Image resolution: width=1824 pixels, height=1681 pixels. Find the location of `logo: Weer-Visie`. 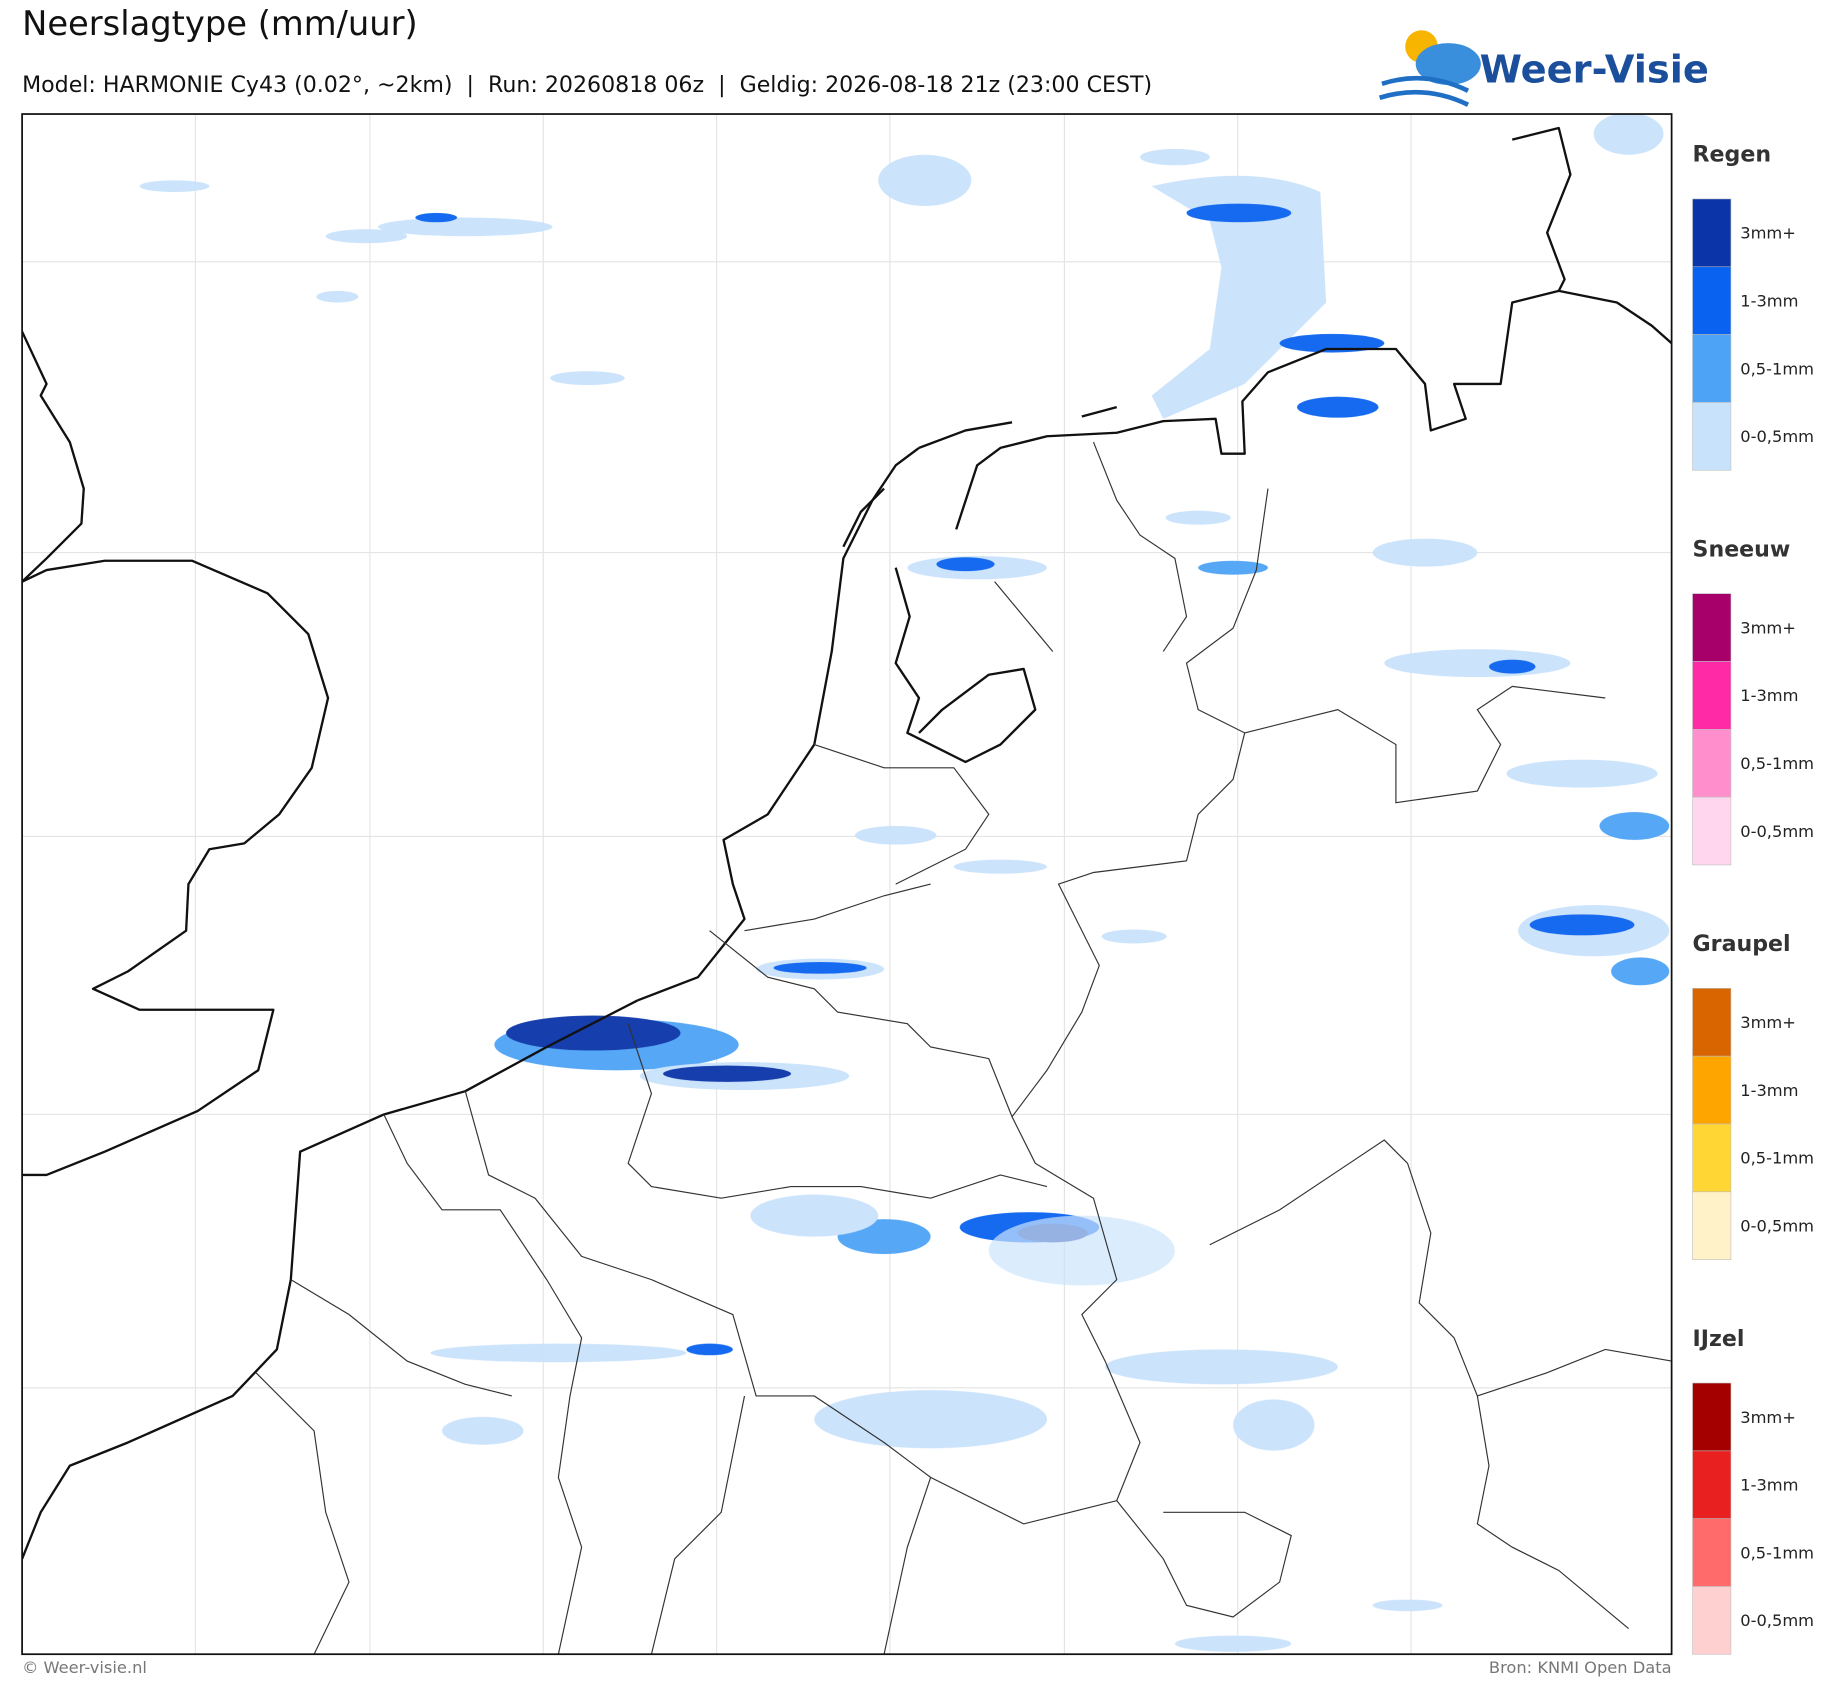

logo: Weer-Visie is located at coordinates (1543, 68).